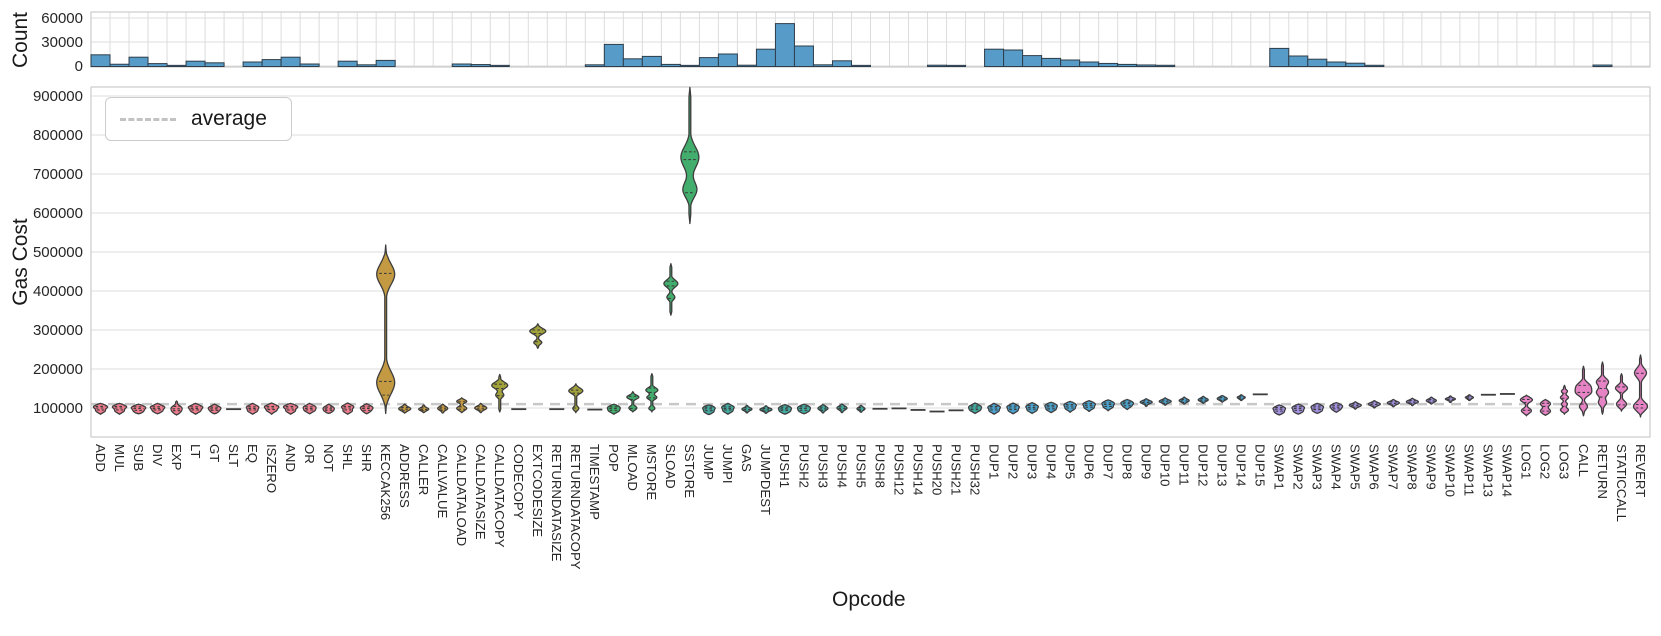 The image size is (1661, 636). I want to click on hist-bar-LT, so click(195, 64).